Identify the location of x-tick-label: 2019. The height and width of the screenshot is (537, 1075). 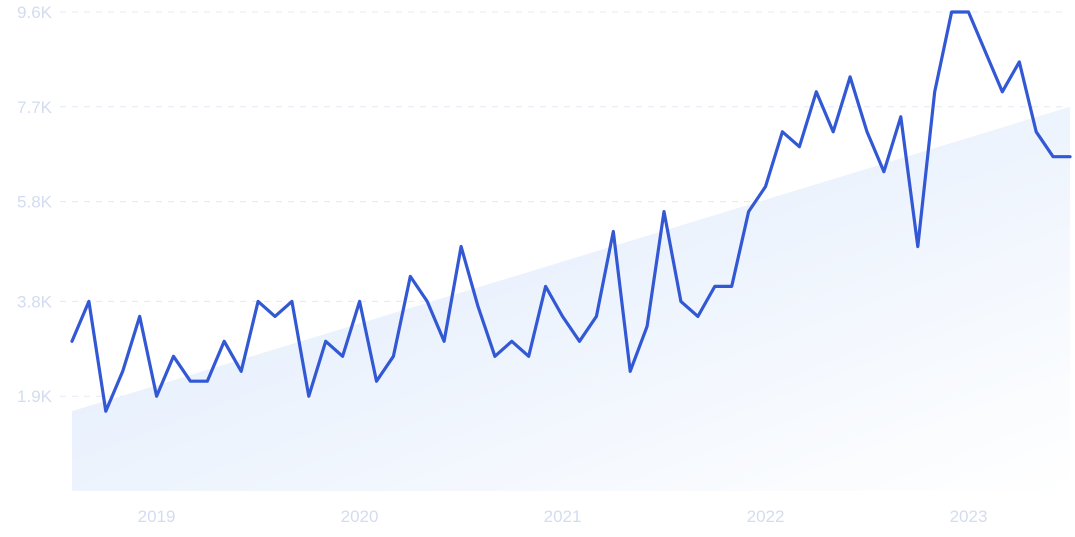
(157, 516).